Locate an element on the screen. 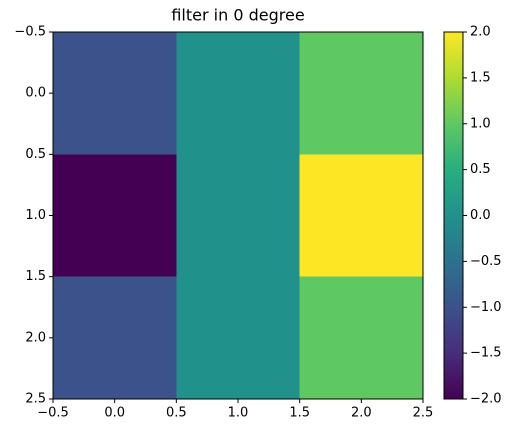  colorbar is located at coordinates (453, 215).